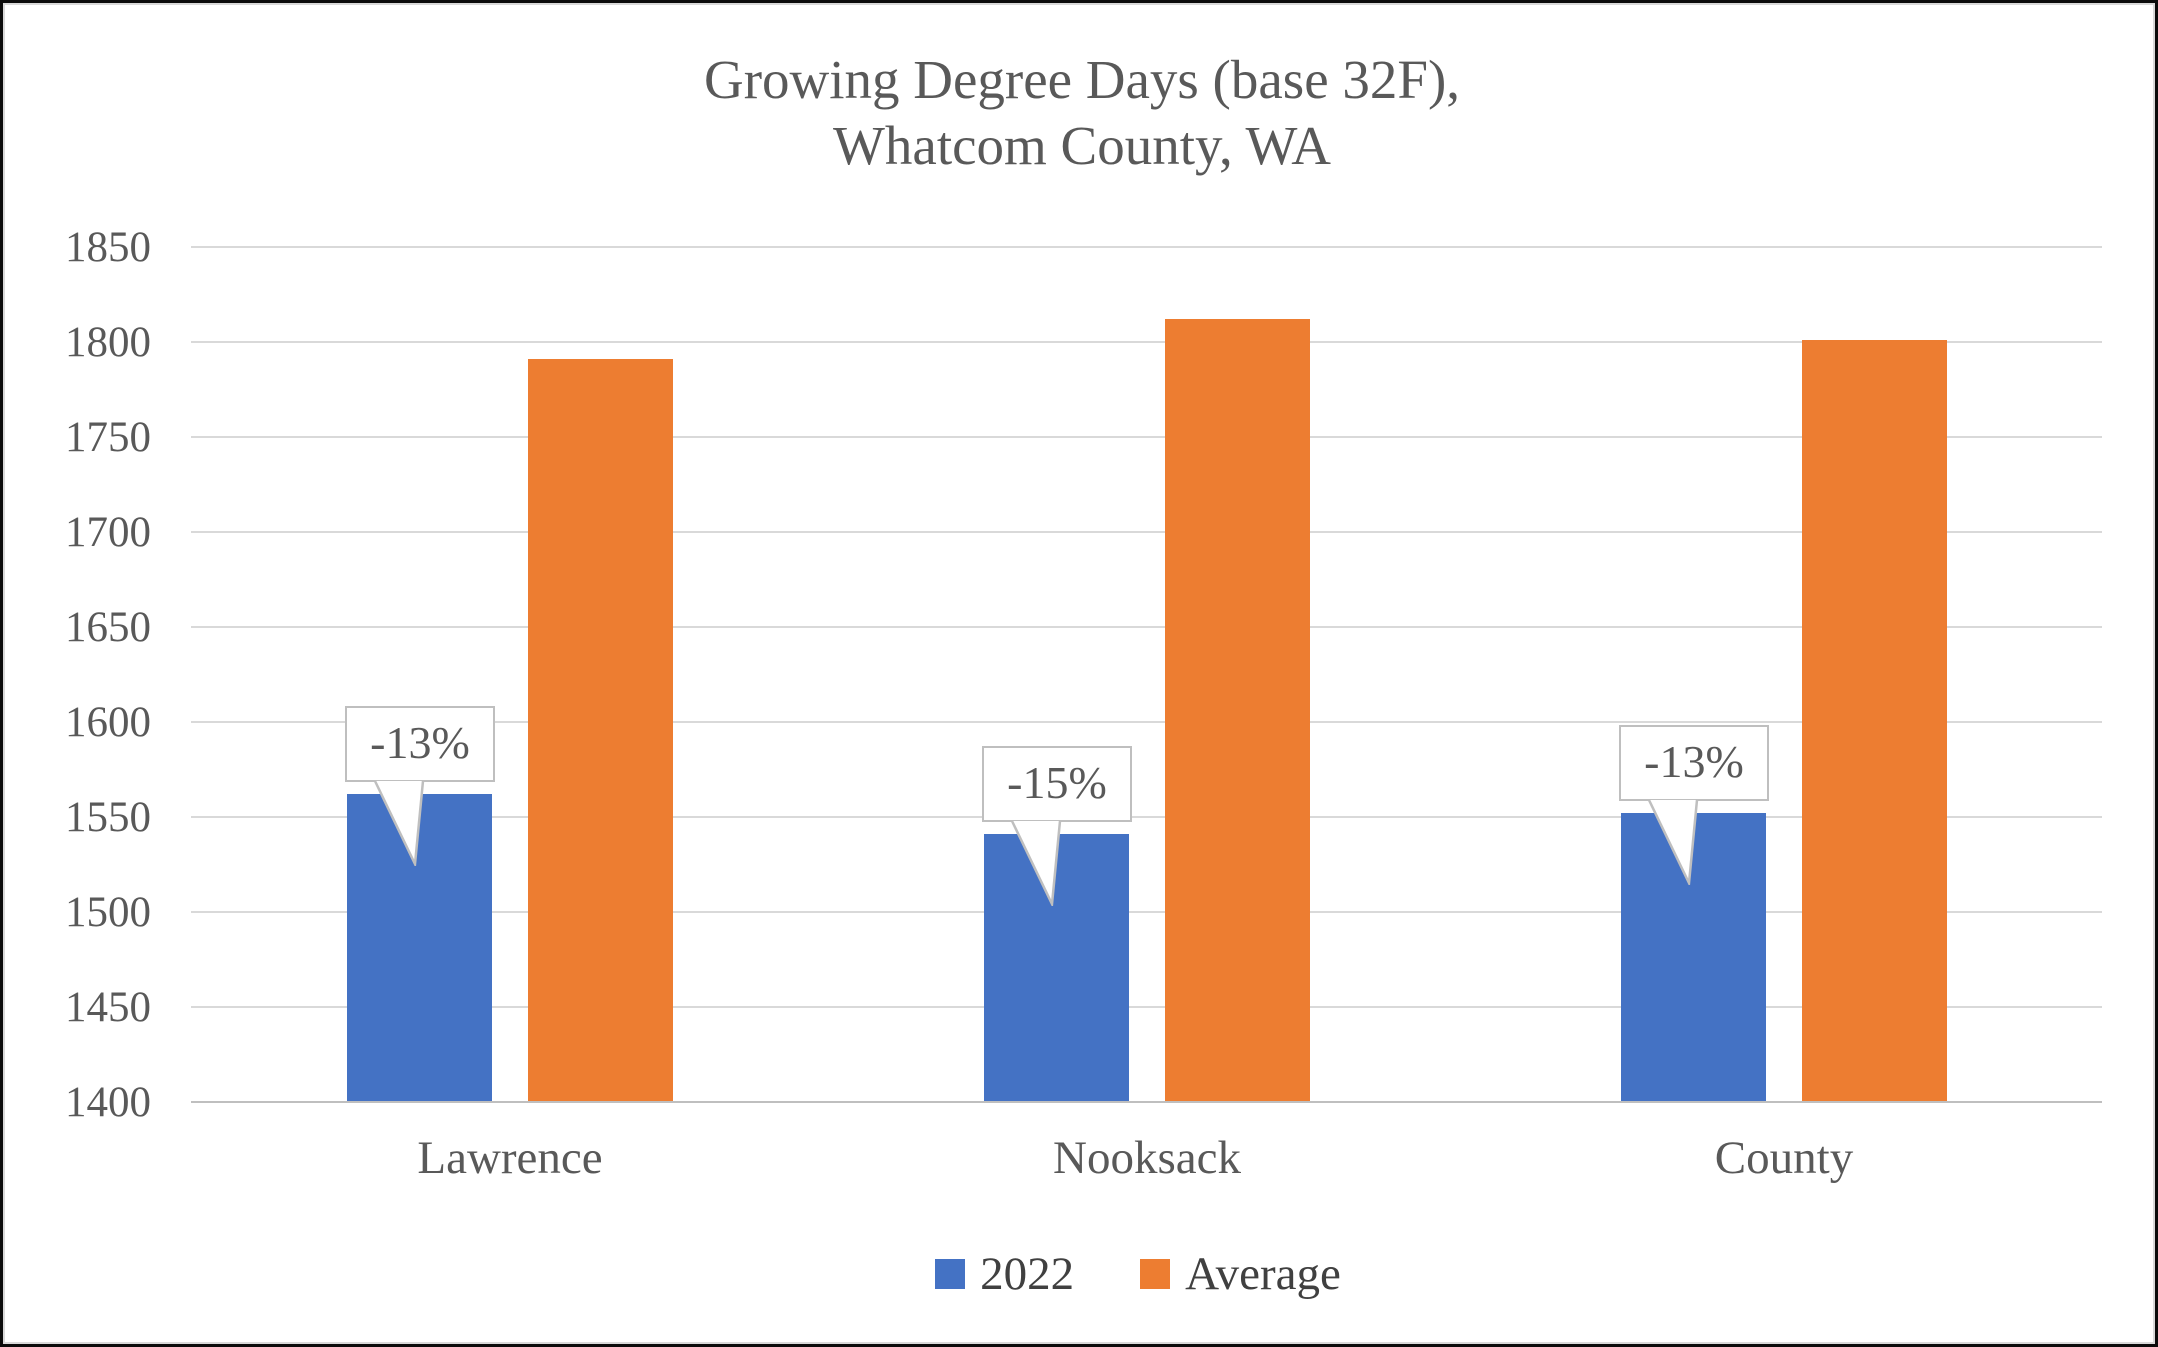 The height and width of the screenshot is (1347, 2158). Describe the element at coordinates (1107, 1274) in the screenshot. I see `legend: 2022 Average` at that location.